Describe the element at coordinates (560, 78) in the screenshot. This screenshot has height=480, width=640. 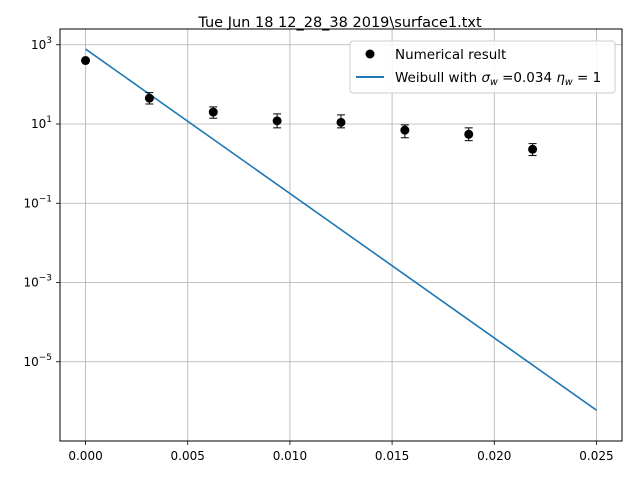
I see `legend-eta-symbol: η` at that location.